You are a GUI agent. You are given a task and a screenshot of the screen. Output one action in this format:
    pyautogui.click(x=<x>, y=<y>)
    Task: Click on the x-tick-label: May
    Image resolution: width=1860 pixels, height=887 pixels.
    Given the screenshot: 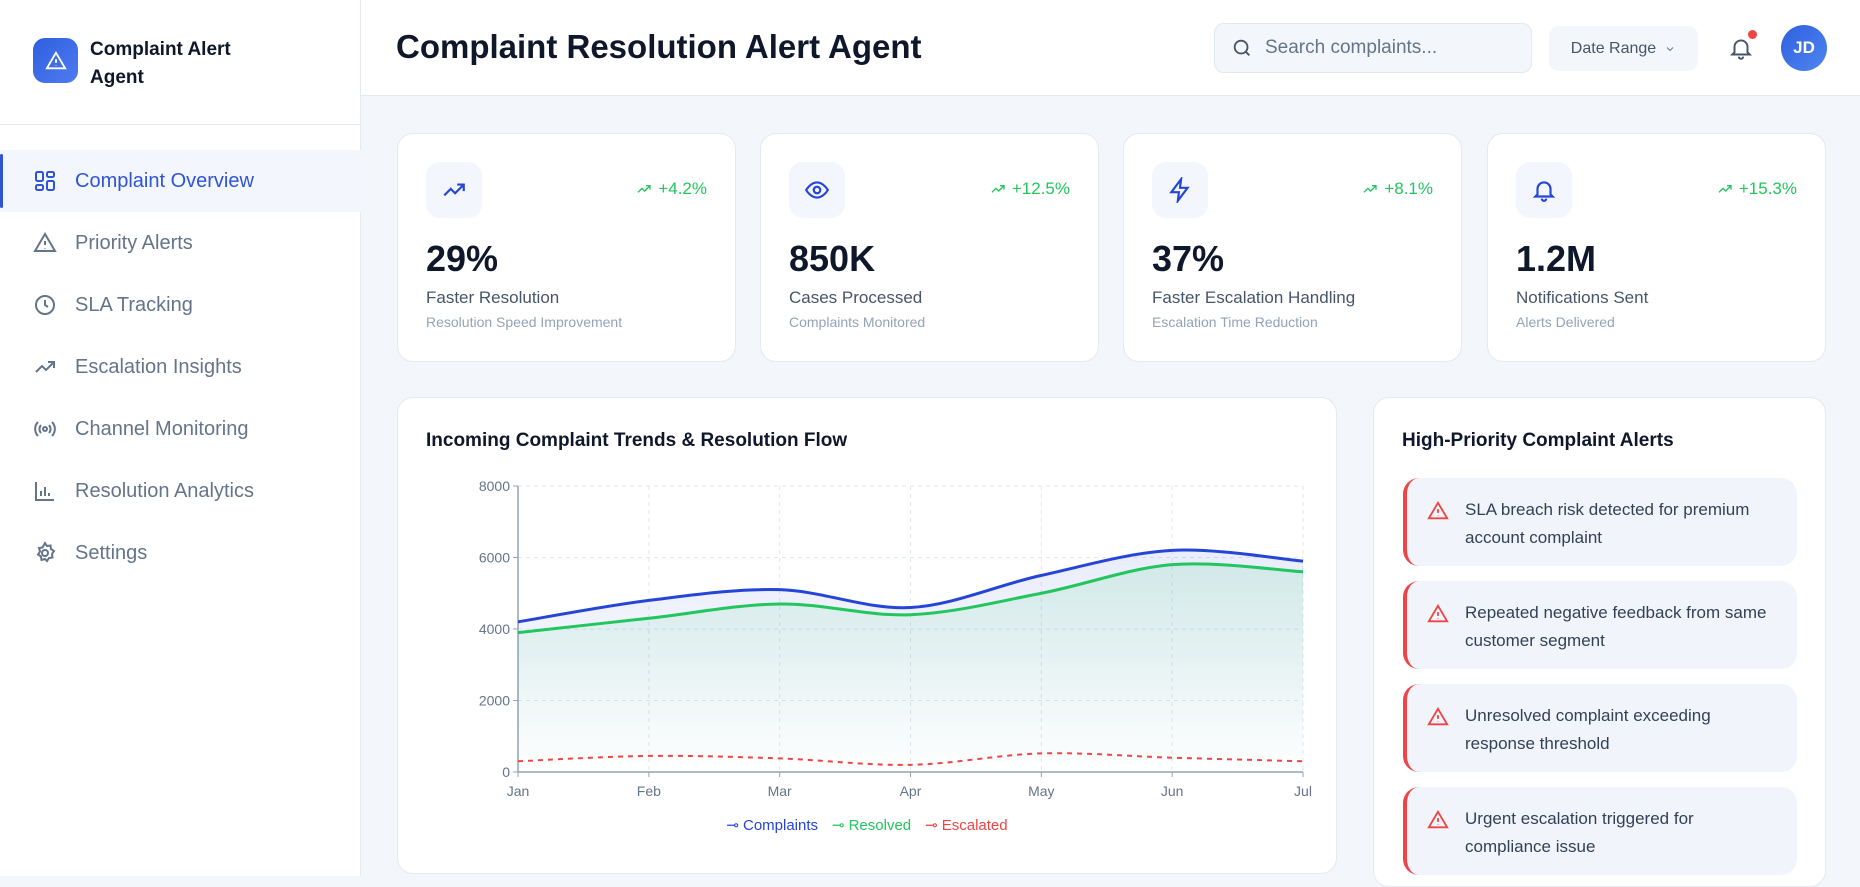 What is the action you would take?
    pyautogui.click(x=1041, y=791)
    